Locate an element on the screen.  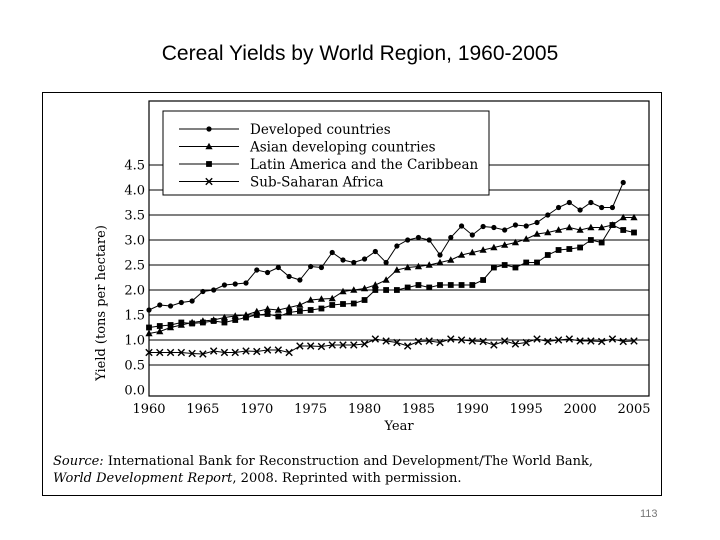
y-tick-label: 2.0 is located at coordinates (134, 291).